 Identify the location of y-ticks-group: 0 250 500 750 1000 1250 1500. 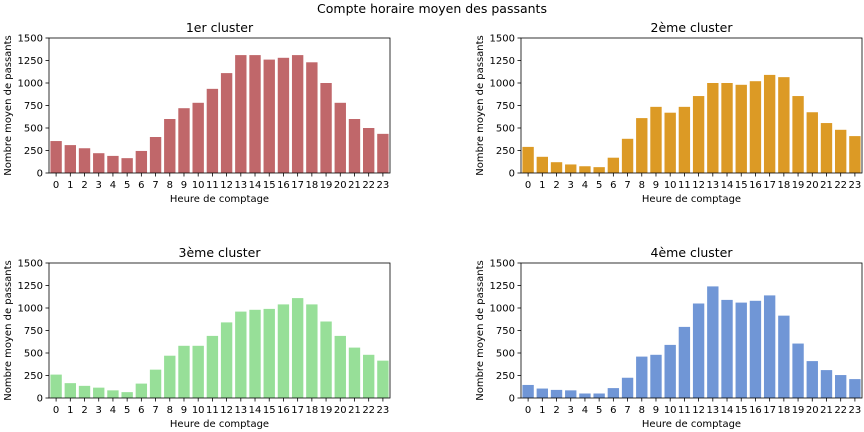
(505, 107).